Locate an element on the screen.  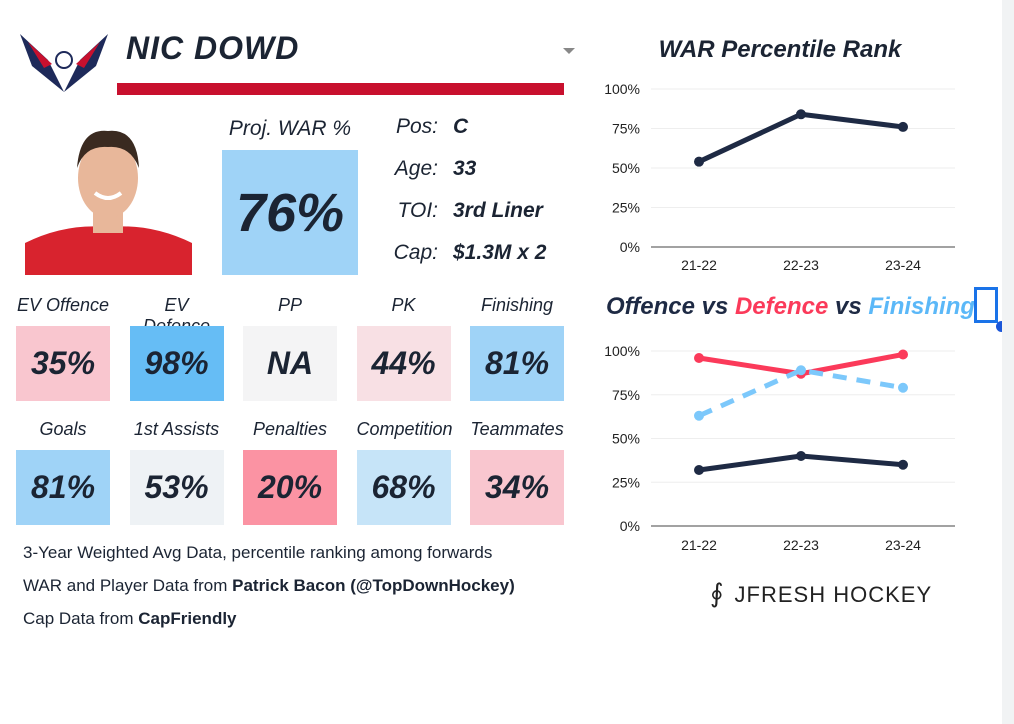
stat-label: PP is located at coordinates (289, 305).